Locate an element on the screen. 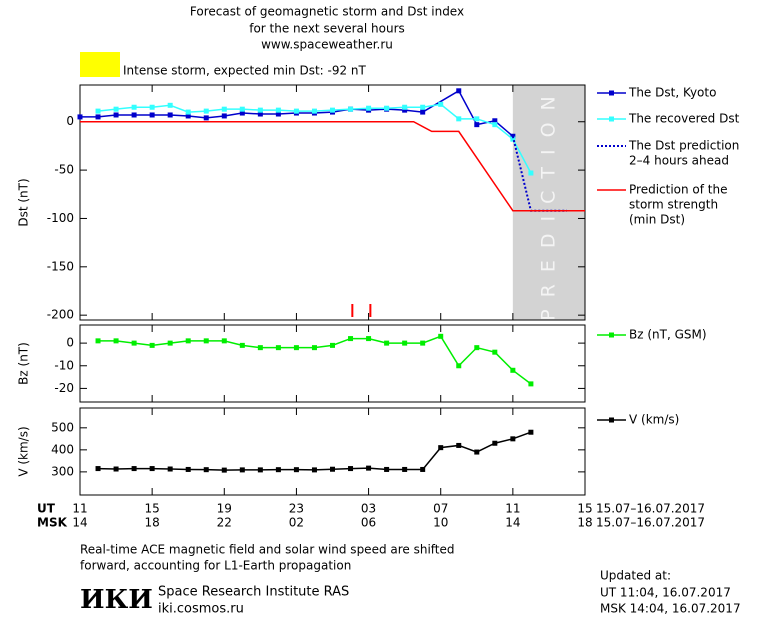 The image size is (760, 620). y-tick-label: 500 is located at coordinates (62, 427).